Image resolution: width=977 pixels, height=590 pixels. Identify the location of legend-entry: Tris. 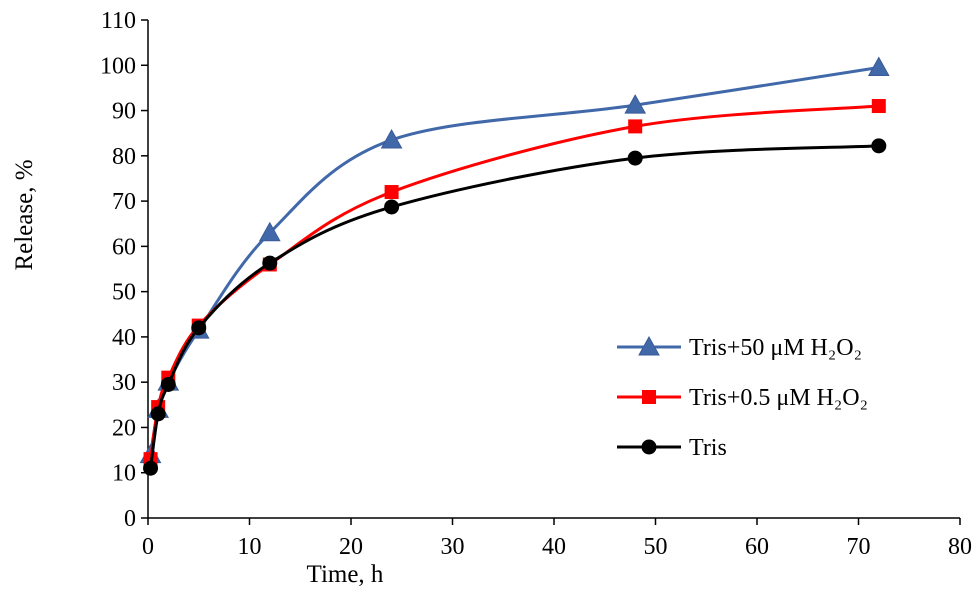
(672, 448).